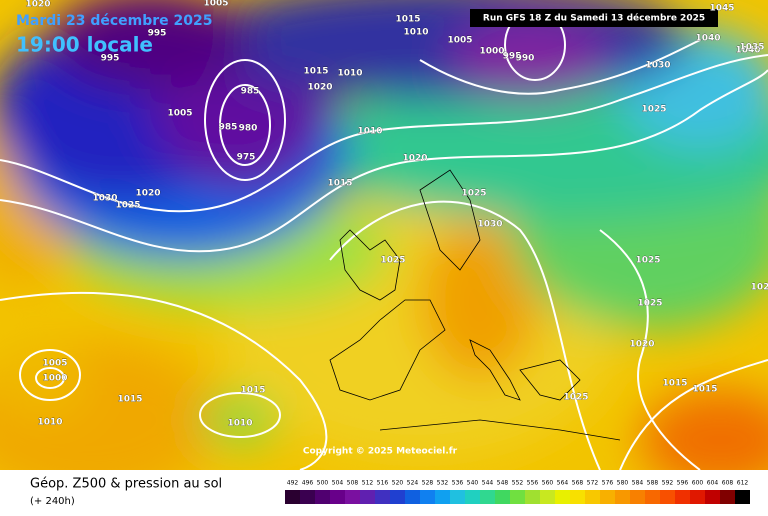 Image resolution: width=768 pixels, height=516 pixels. What do you see at coordinates (246, 158) in the screenshot?
I see `isobar-label: 975` at bounding box center [246, 158].